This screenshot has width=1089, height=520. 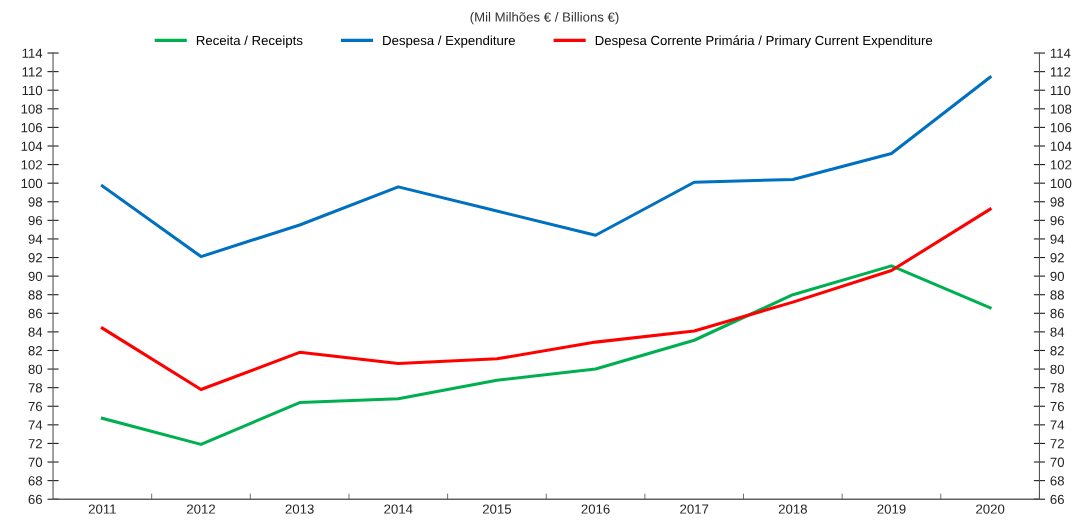 What do you see at coordinates (1057, 351) in the screenshot?
I see `y2-tick-label: 82` at bounding box center [1057, 351].